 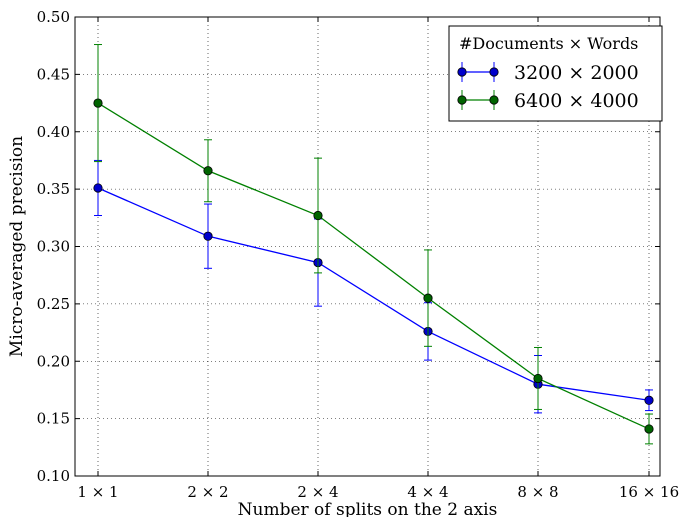 What do you see at coordinates (53, 304) in the screenshot?
I see `y-tick-label: 0.25` at bounding box center [53, 304].